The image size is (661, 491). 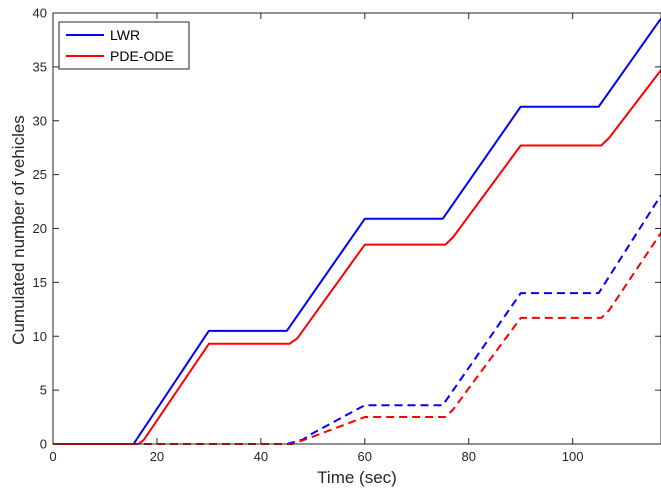 What do you see at coordinates (43, 390) in the screenshot?
I see `y-tick-label: 5` at bounding box center [43, 390].